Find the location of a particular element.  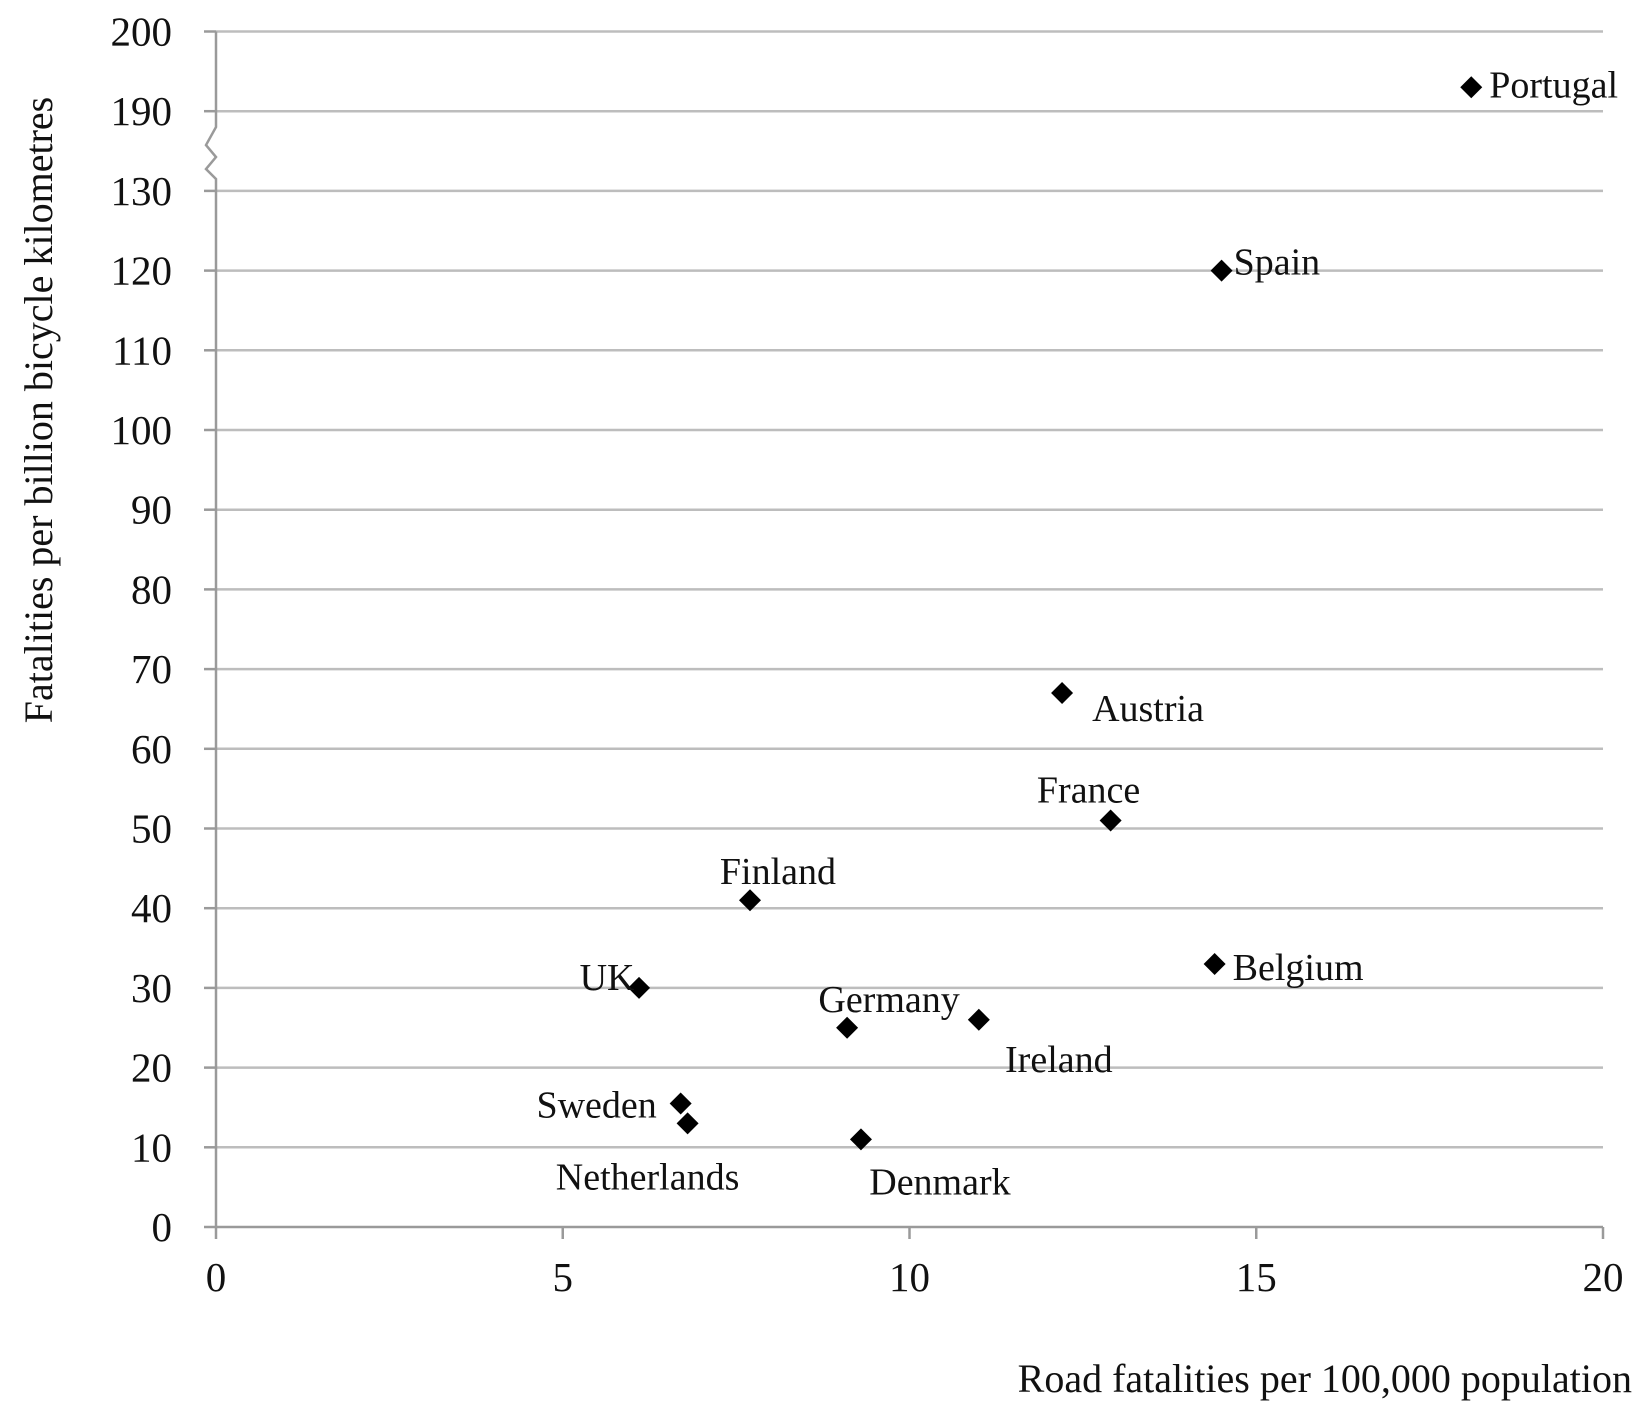

point-label-finland: Finland is located at coordinates (778, 872).